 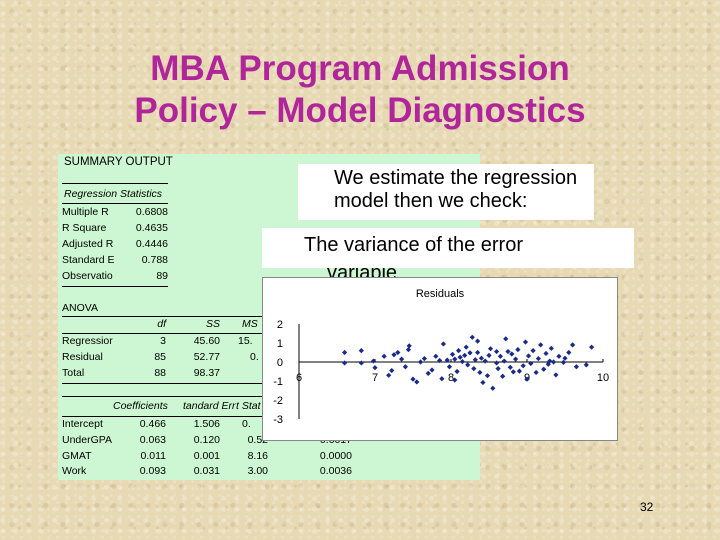 I want to click on anova-row-ss: 52.77, so click(x=206, y=357).